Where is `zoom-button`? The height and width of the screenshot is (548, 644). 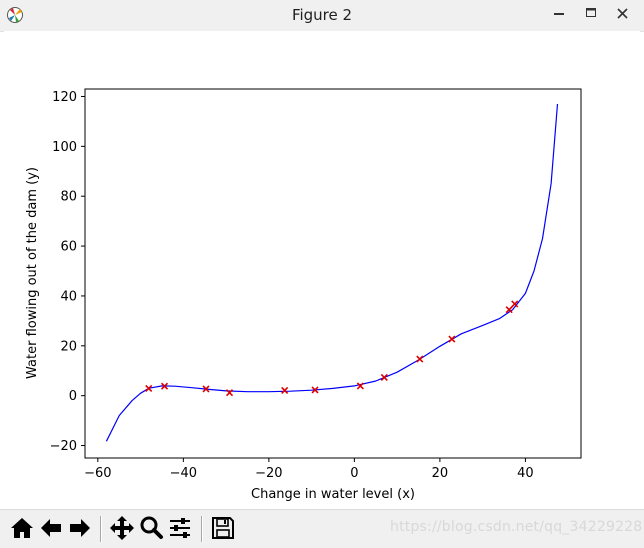
zoom-button is located at coordinates (151, 528).